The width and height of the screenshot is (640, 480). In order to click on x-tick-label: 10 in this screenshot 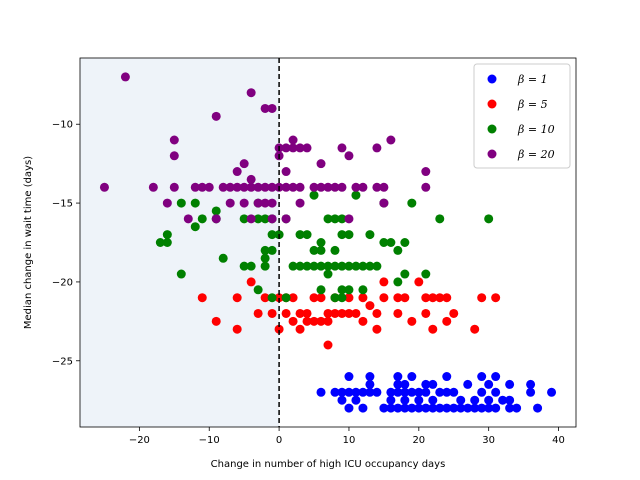, I will do `click(349, 440)`.